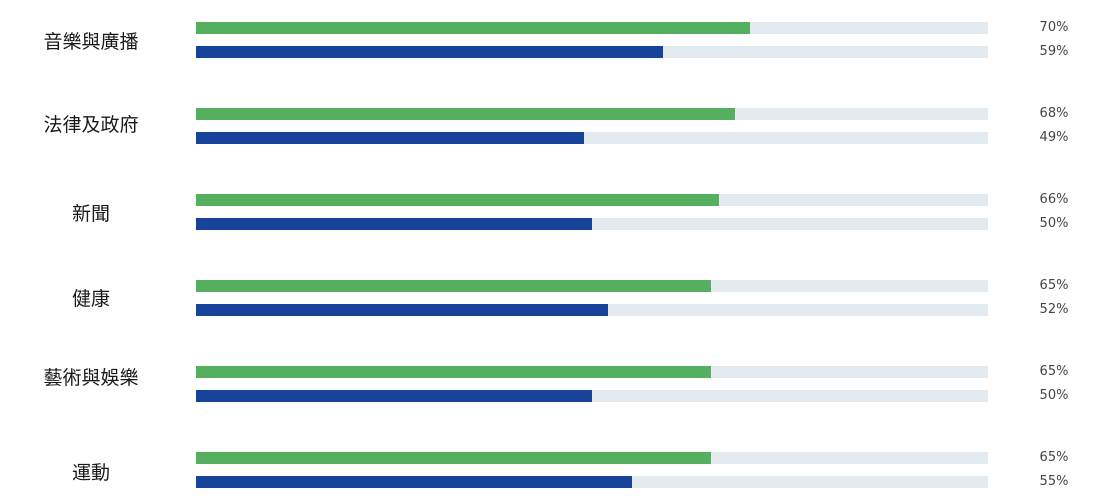 Image resolution: width=1096 pixels, height=503 pixels. Describe the element at coordinates (548, 385) in the screenshot. I see `category-row: 藝術與娛樂 65% 50%` at that location.